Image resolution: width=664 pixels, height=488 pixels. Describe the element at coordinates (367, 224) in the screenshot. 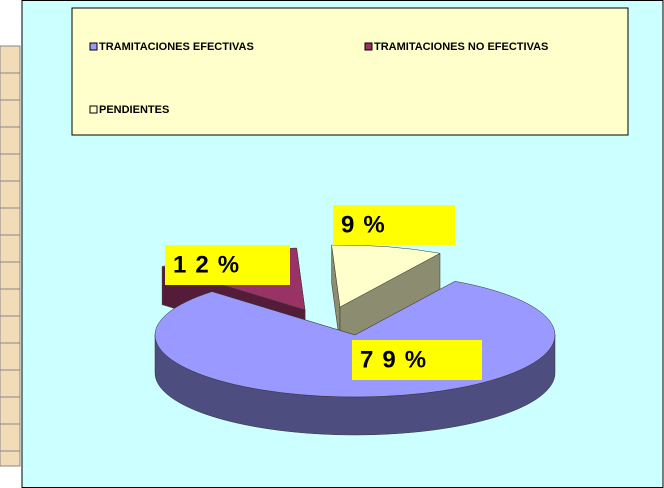

I see `value-label: 9%` at that location.